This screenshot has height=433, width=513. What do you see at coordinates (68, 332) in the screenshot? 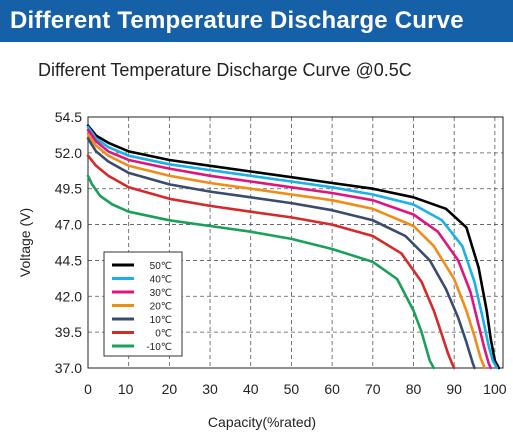
I see `y-tick-label: 39.5` at bounding box center [68, 332].